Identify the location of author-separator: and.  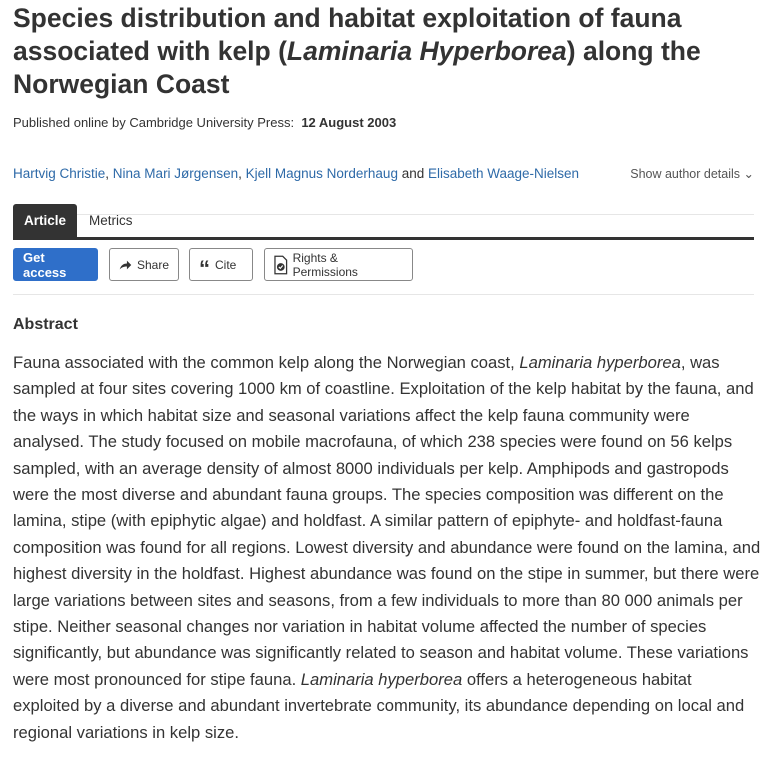
(412, 173).